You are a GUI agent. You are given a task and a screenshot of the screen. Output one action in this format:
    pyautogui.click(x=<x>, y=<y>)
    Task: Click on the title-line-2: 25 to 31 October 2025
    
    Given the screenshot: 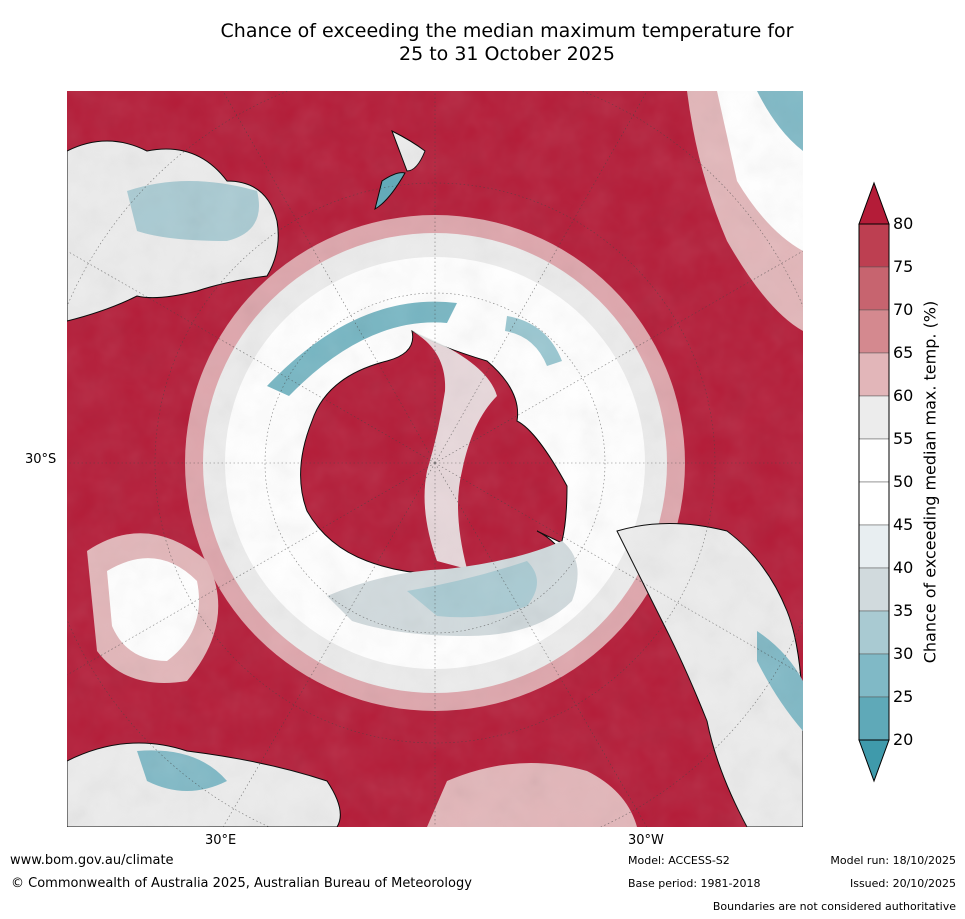 What is the action you would take?
    pyautogui.click(x=507, y=54)
    